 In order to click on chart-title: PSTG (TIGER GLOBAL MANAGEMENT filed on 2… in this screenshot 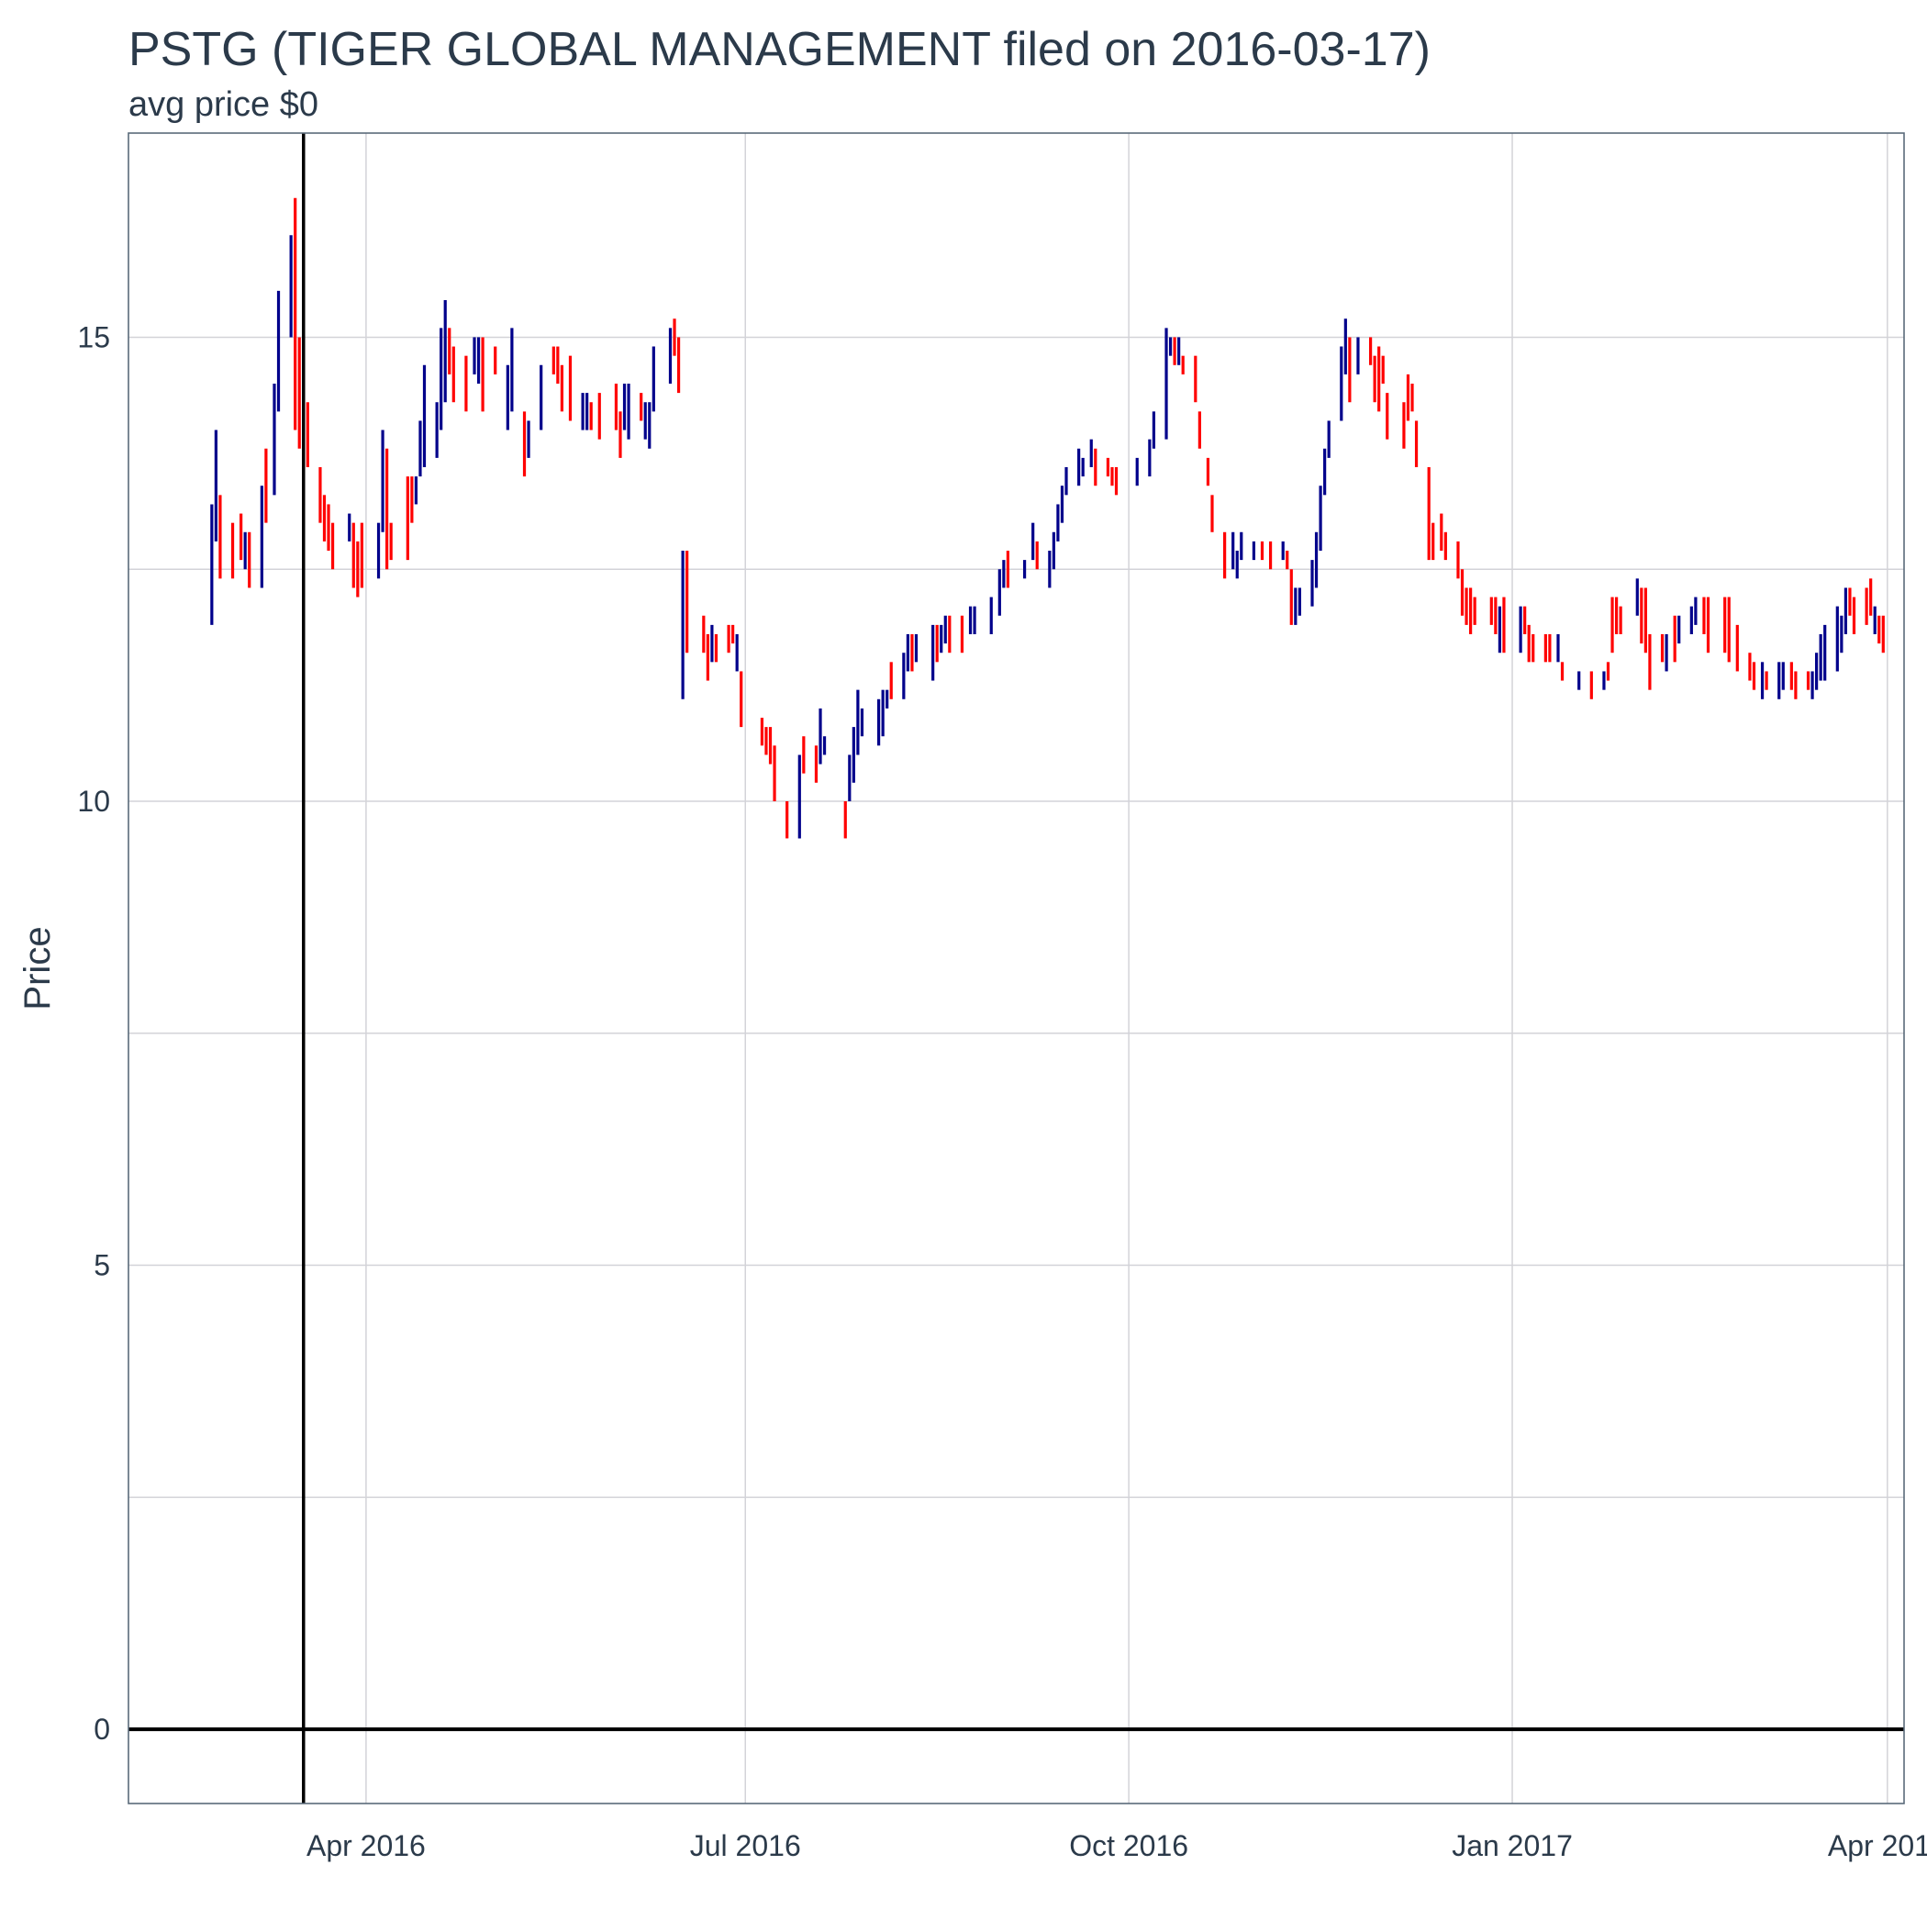, I will do `click(779, 49)`.